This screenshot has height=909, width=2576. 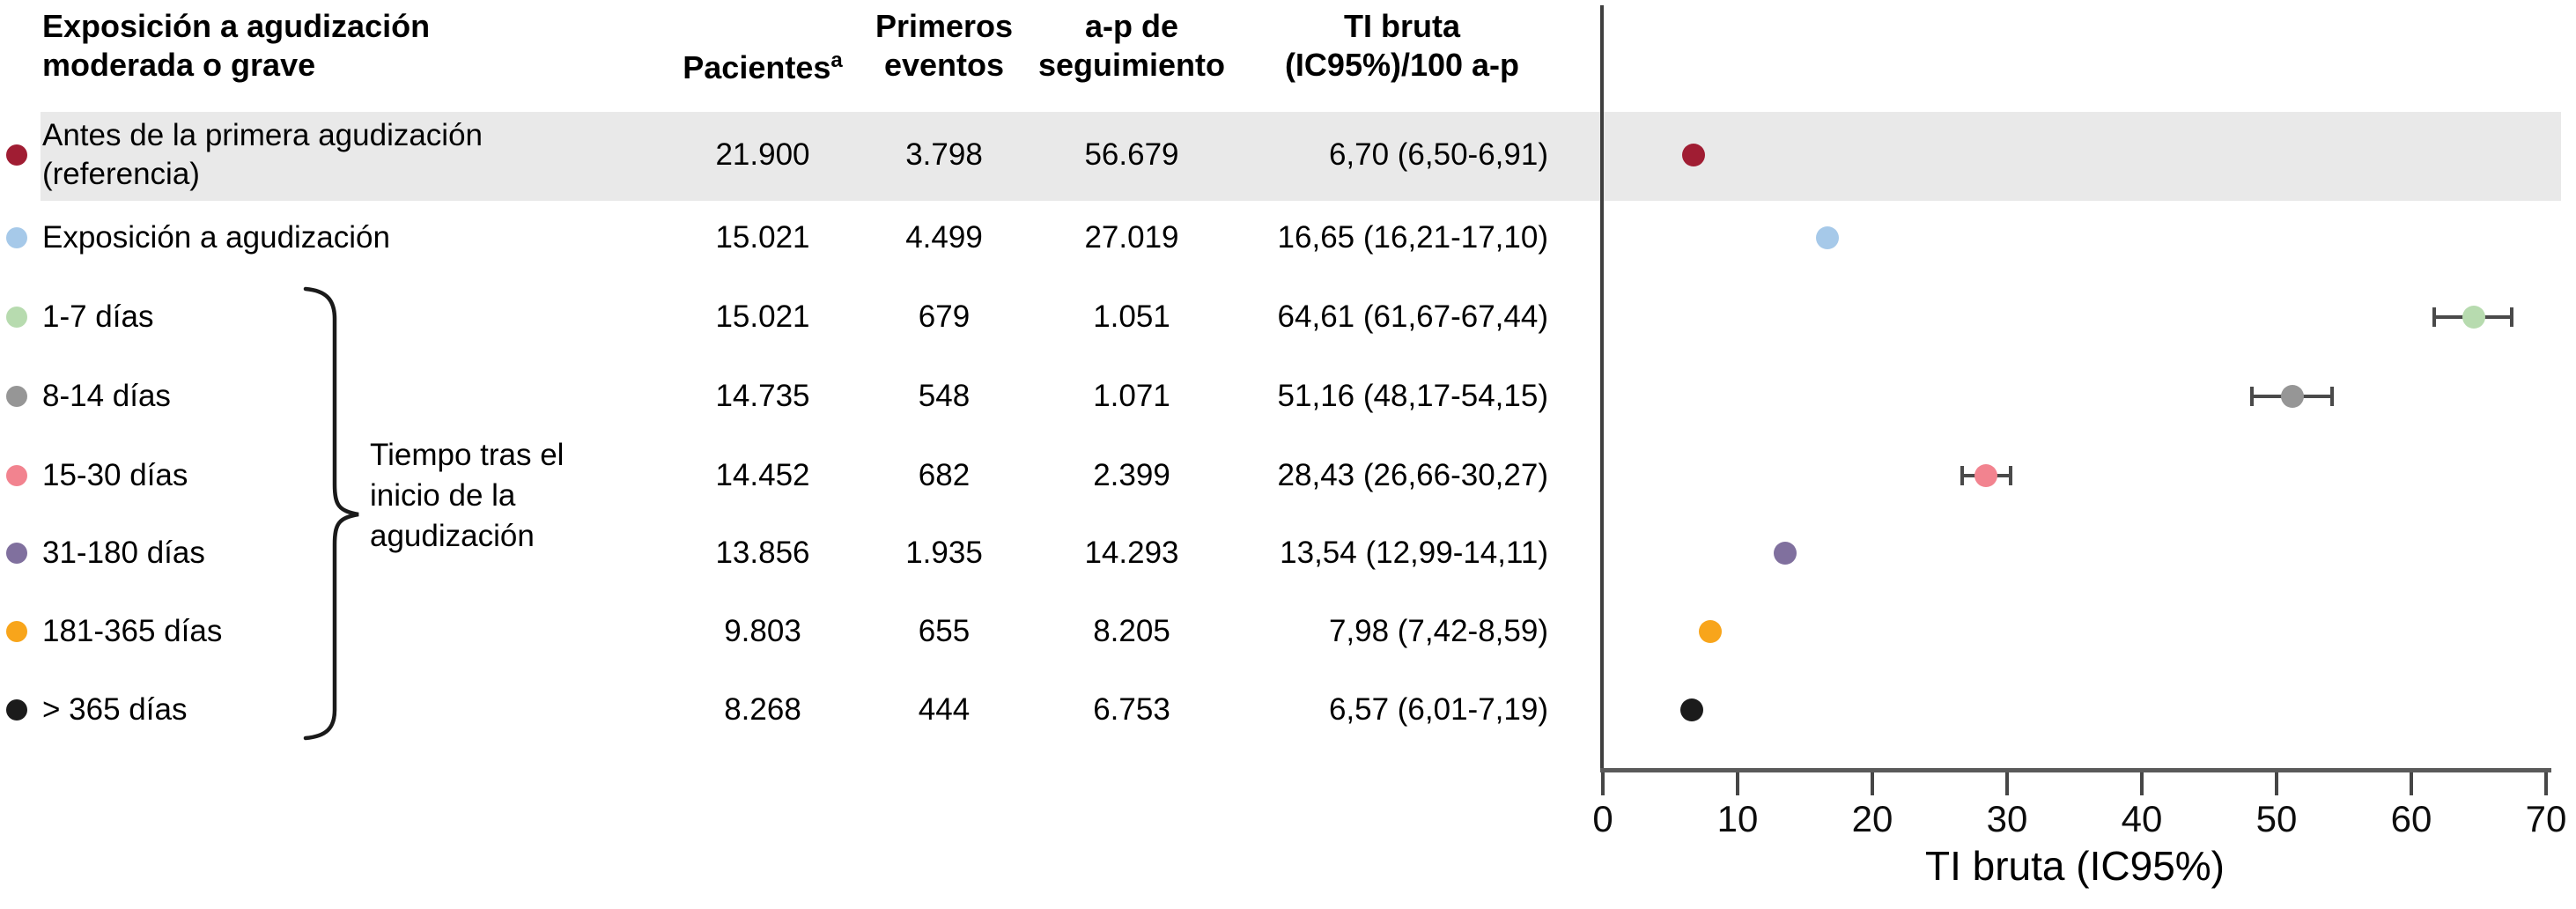 What do you see at coordinates (2075, 866) in the screenshot?
I see `x-axis-title: TI bruta (IC95%)` at bounding box center [2075, 866].